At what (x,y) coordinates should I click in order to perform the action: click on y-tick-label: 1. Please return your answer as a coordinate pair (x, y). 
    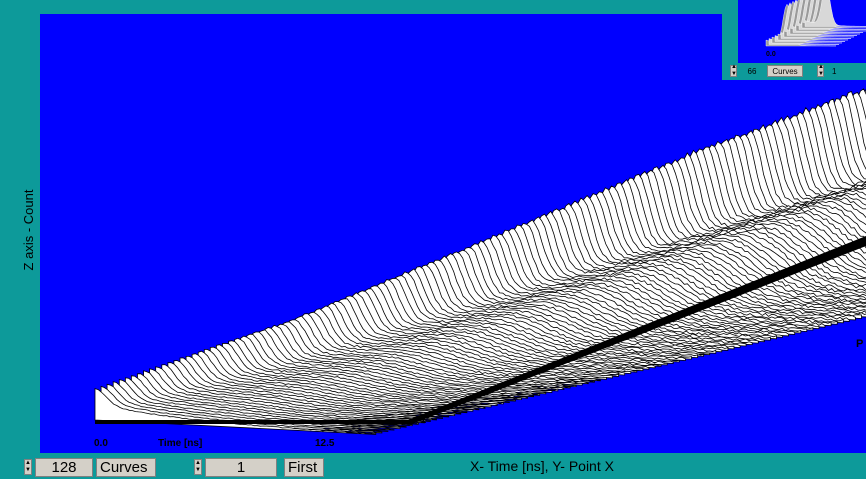
    Looking at the image, I should click on (423, 420).